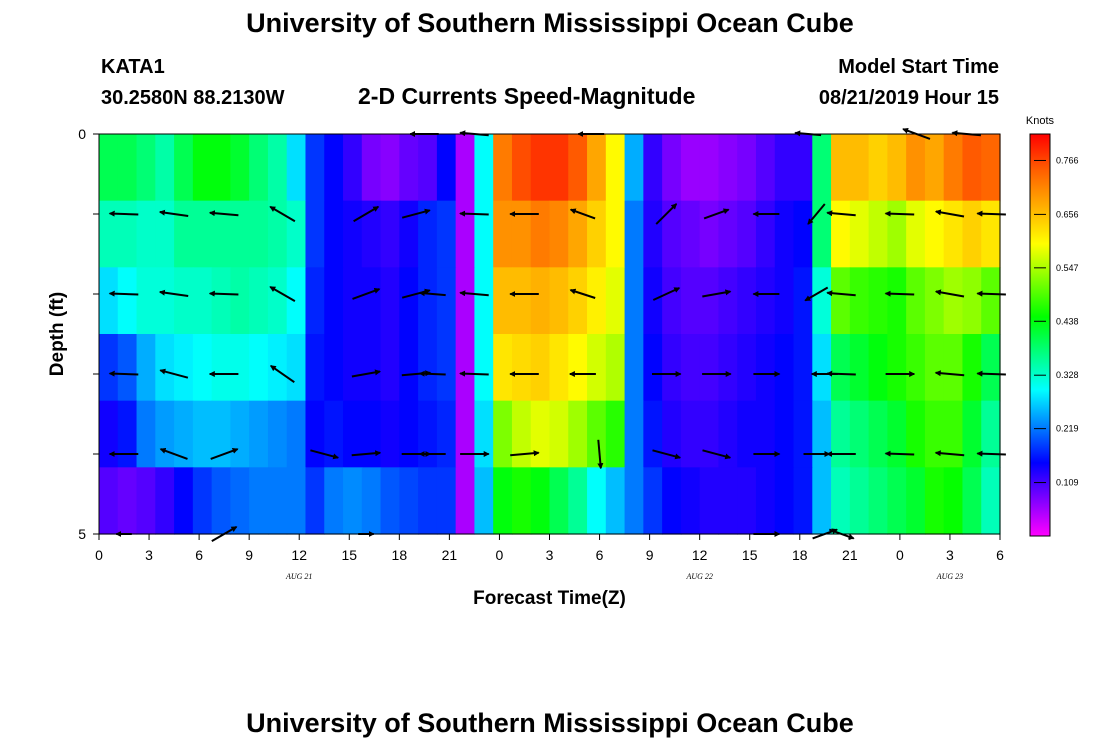 This screenshot has width=1100, height=750. I want to click on x-tick-label: 6, so click(600, 555).